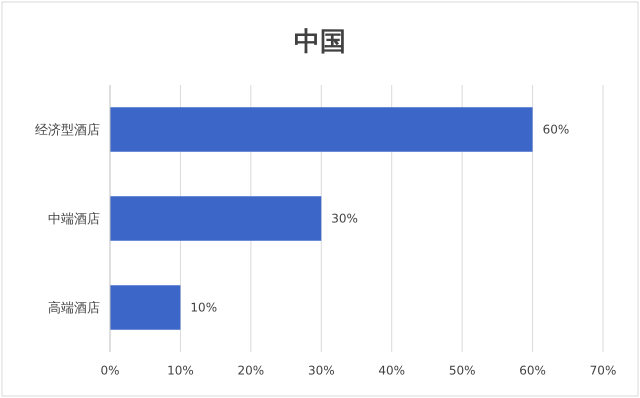 The image size is (640, 398). I want to click on chart-title: 中国, so click(320, 42).